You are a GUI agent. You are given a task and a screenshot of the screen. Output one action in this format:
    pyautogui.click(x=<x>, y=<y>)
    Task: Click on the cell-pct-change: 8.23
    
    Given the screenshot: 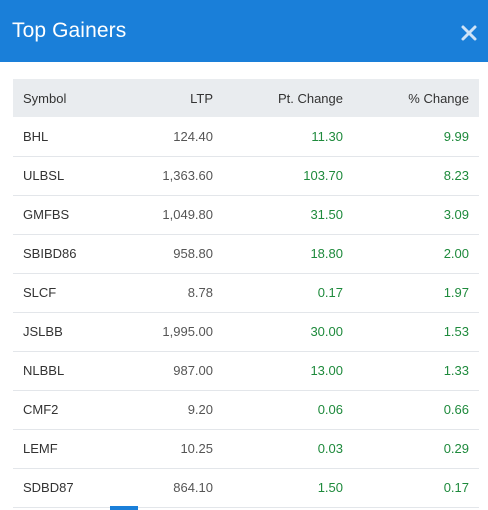 What is the action you would take?
    pyautogui.click(x=456, y=175)
    